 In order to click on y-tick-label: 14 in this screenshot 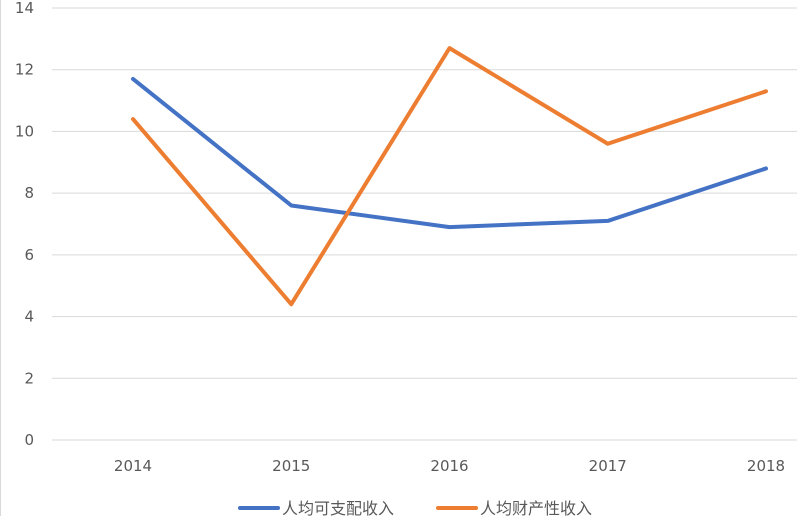, I will do `click(24, 8)`.